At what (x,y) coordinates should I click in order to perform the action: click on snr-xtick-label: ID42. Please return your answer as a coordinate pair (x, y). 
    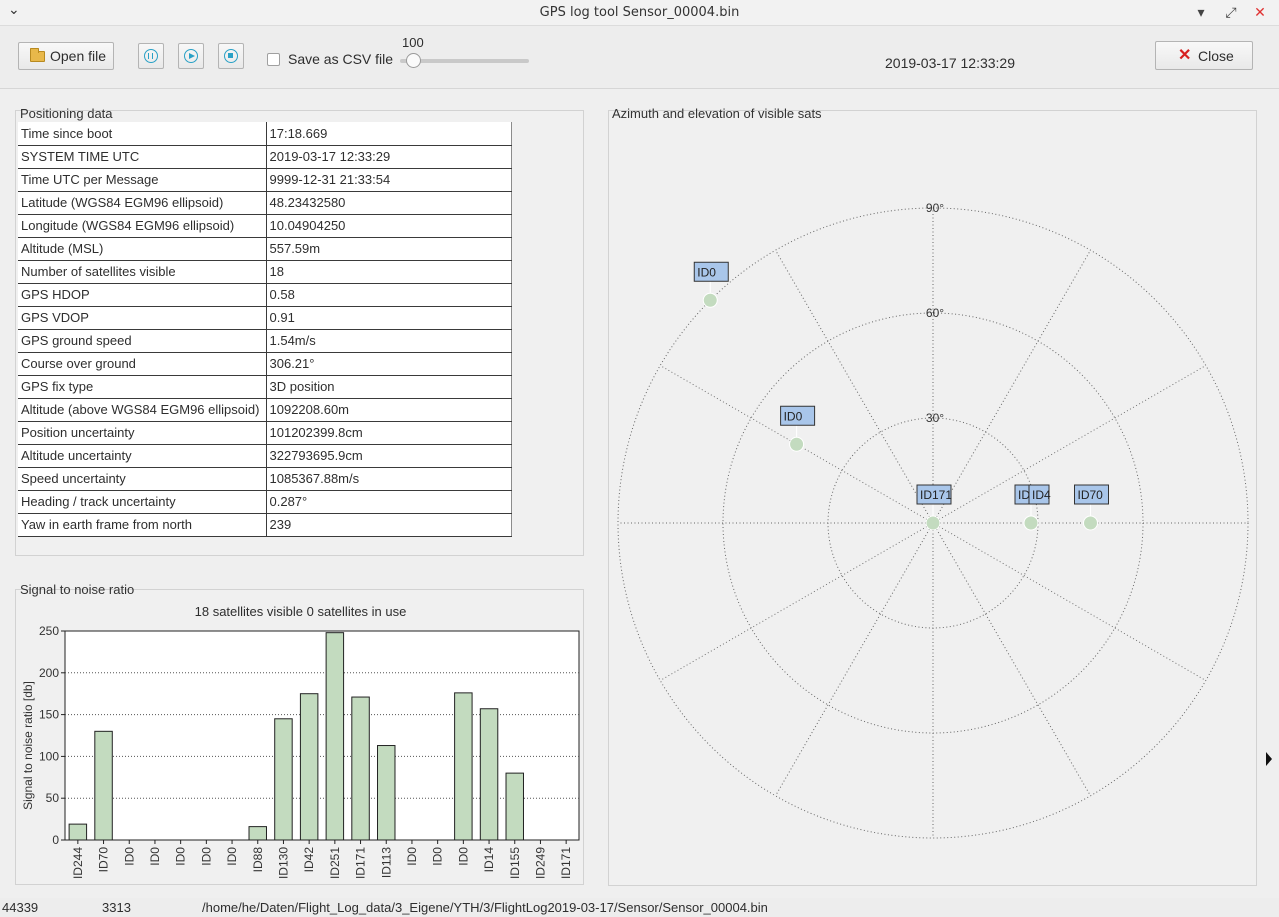
    Looking at the image, I should click on (309, 860).